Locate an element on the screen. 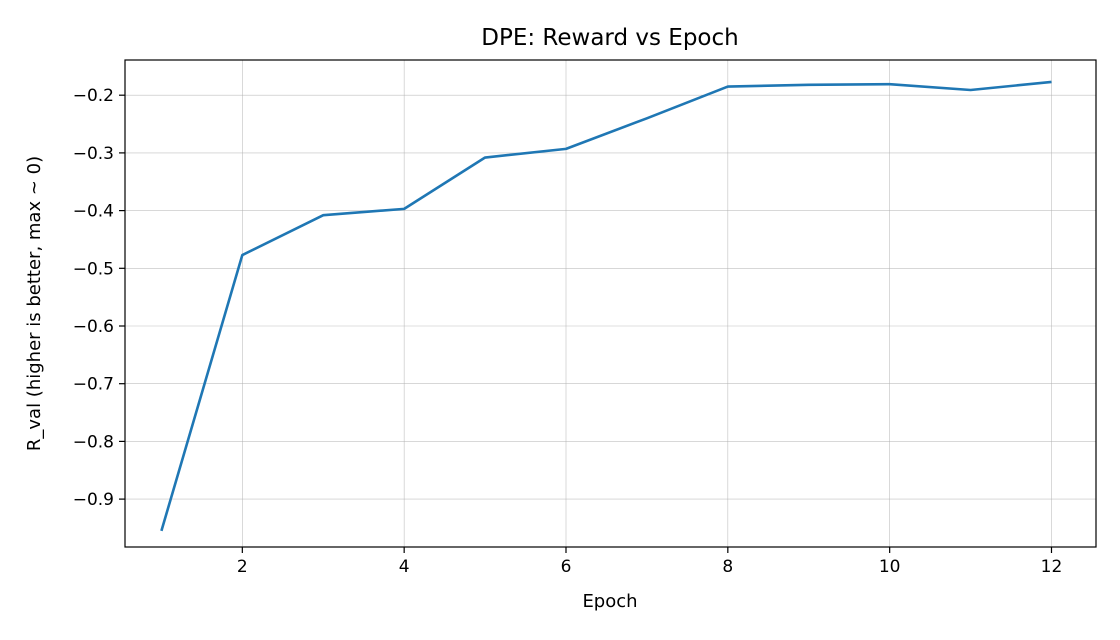 The width and height of the screenshot is (1120, 640). x-tick-label: 10 is located at coordinates (890, 567).